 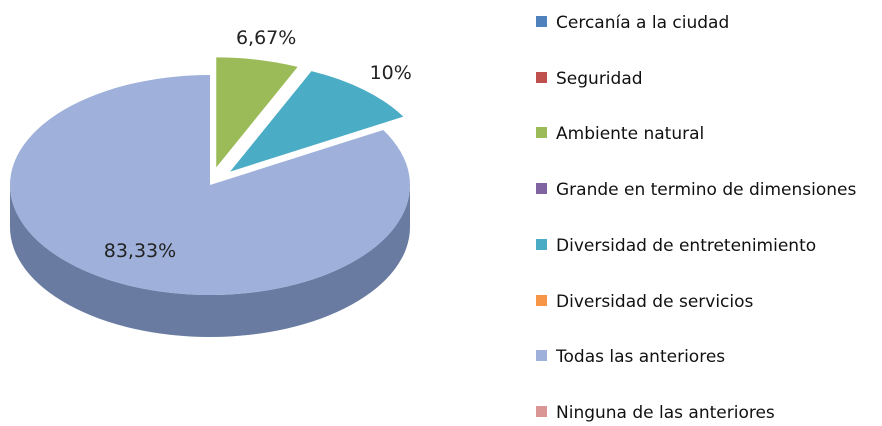 What do you see at coordinates (686, 245) in the screenshot?
I see `legend-label: Diversidad de entretenimiento` at bounding box center [686, 245].